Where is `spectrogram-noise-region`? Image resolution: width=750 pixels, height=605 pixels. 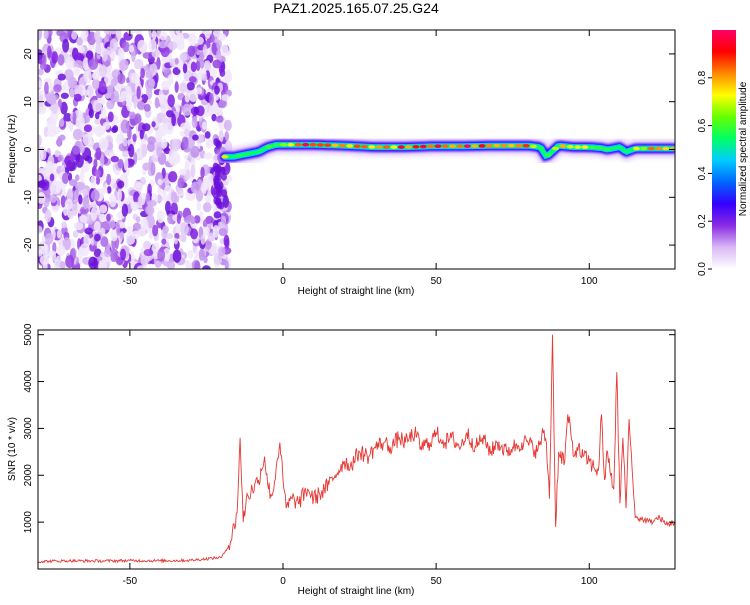 spectrogram-noise-region is located at coordinates (135, 149).